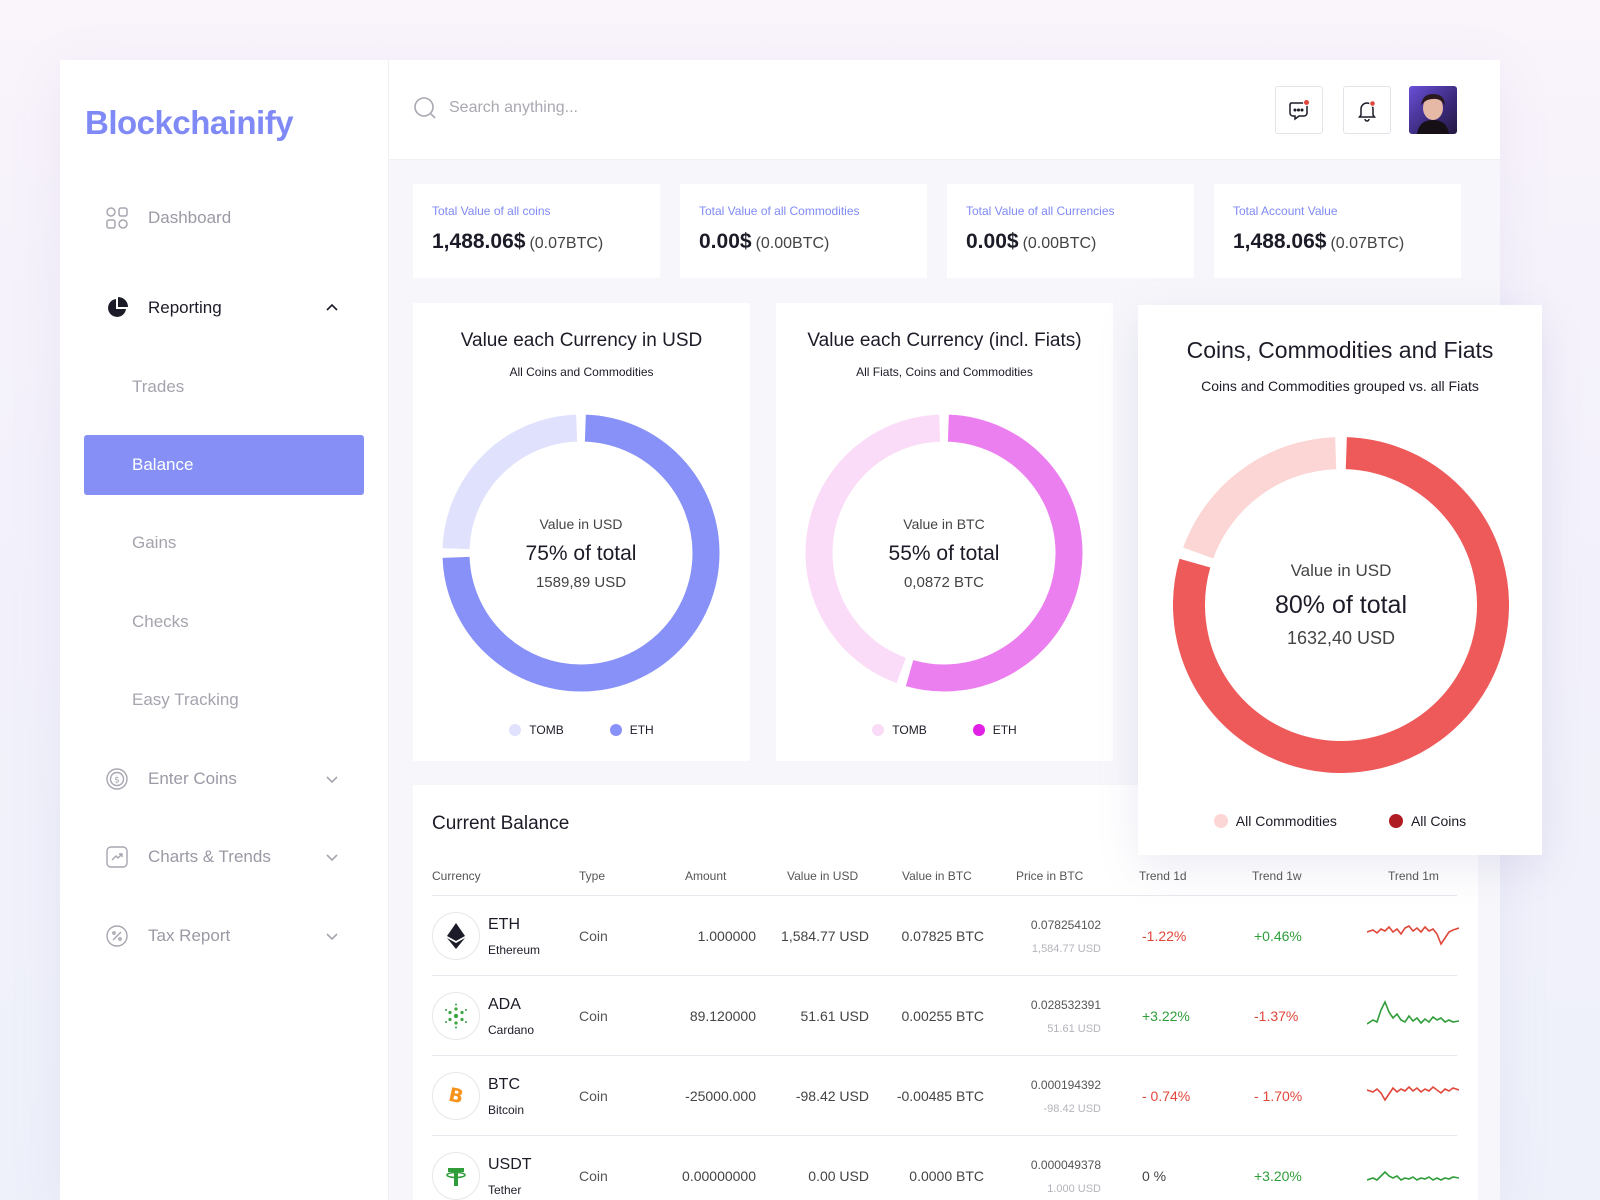 The width and height of the screenshot is (1600, 1200). Describe the element at coordinates (1278, 1096) in the screenshot. I see `trend-1w: - 1.70%` at that location.